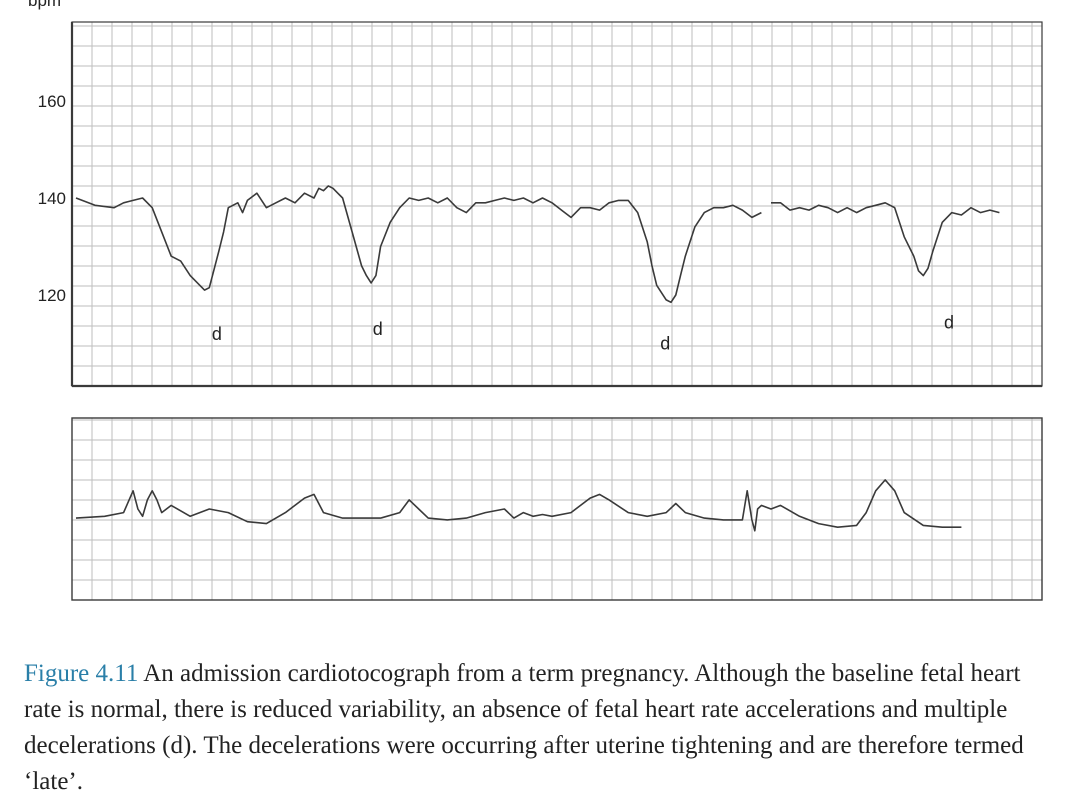 The height and width of the screenshot is (810, 1080). I want to click on y-tick-label: 140, so click(52, 198).